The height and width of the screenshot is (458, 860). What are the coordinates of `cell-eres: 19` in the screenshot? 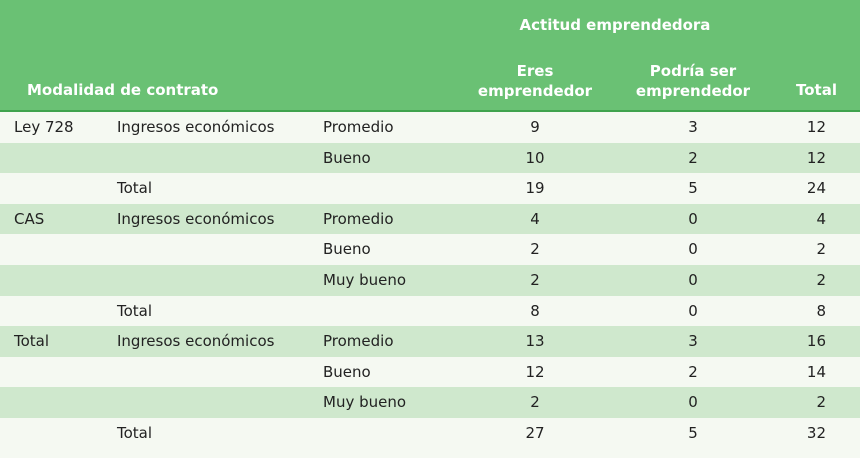 It's located at (535, 188).